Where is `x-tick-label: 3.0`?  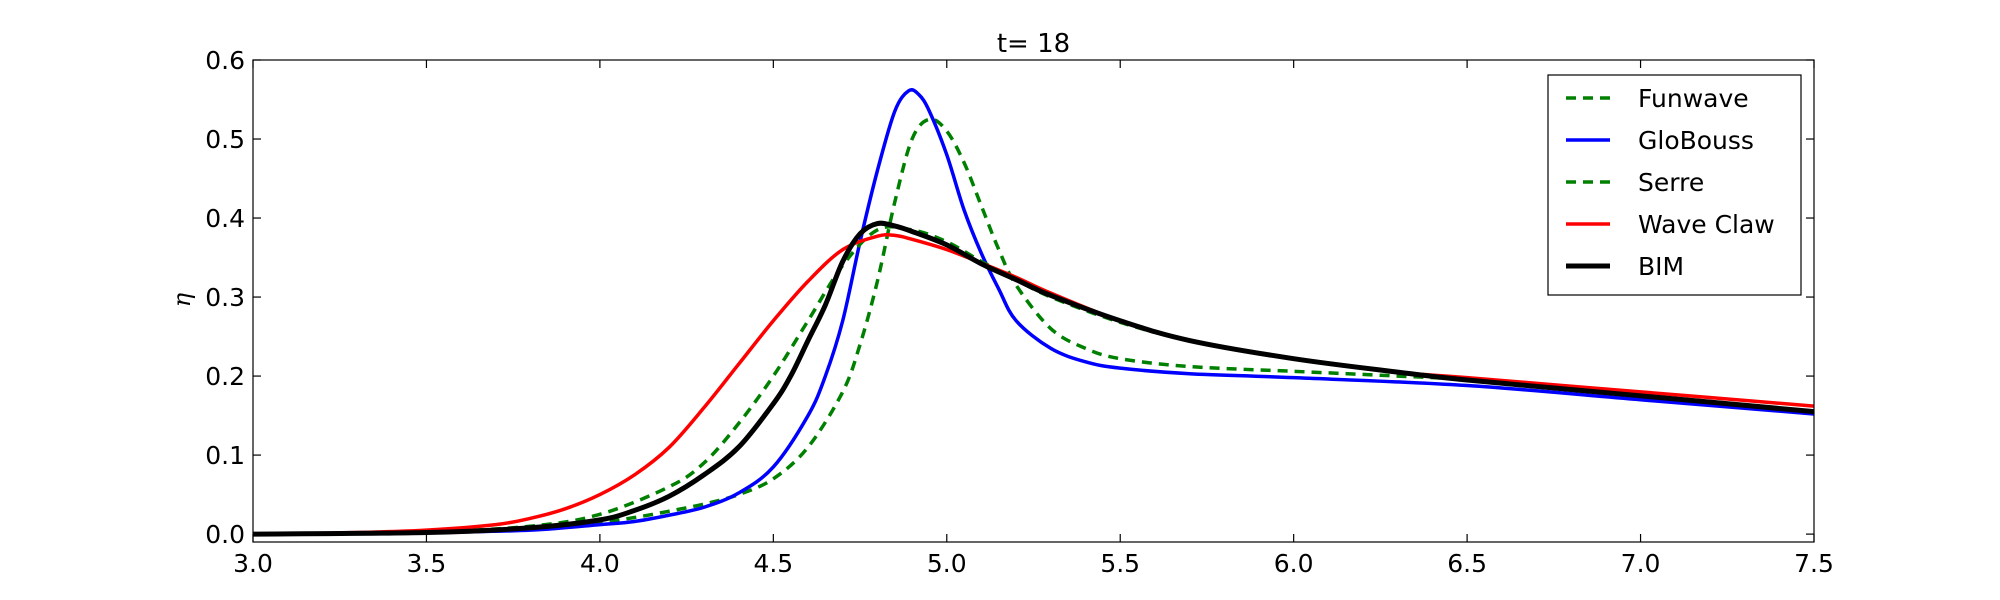
x-tick-label: 3.0 is located at coordinates (253, 563).